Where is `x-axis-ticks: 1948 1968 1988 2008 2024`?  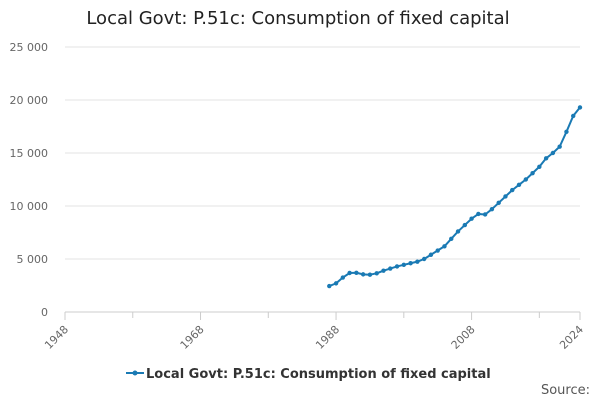
x-axis-ticks: 1948 1968 1988 2008 2024 is located at coordinates (314, 332).